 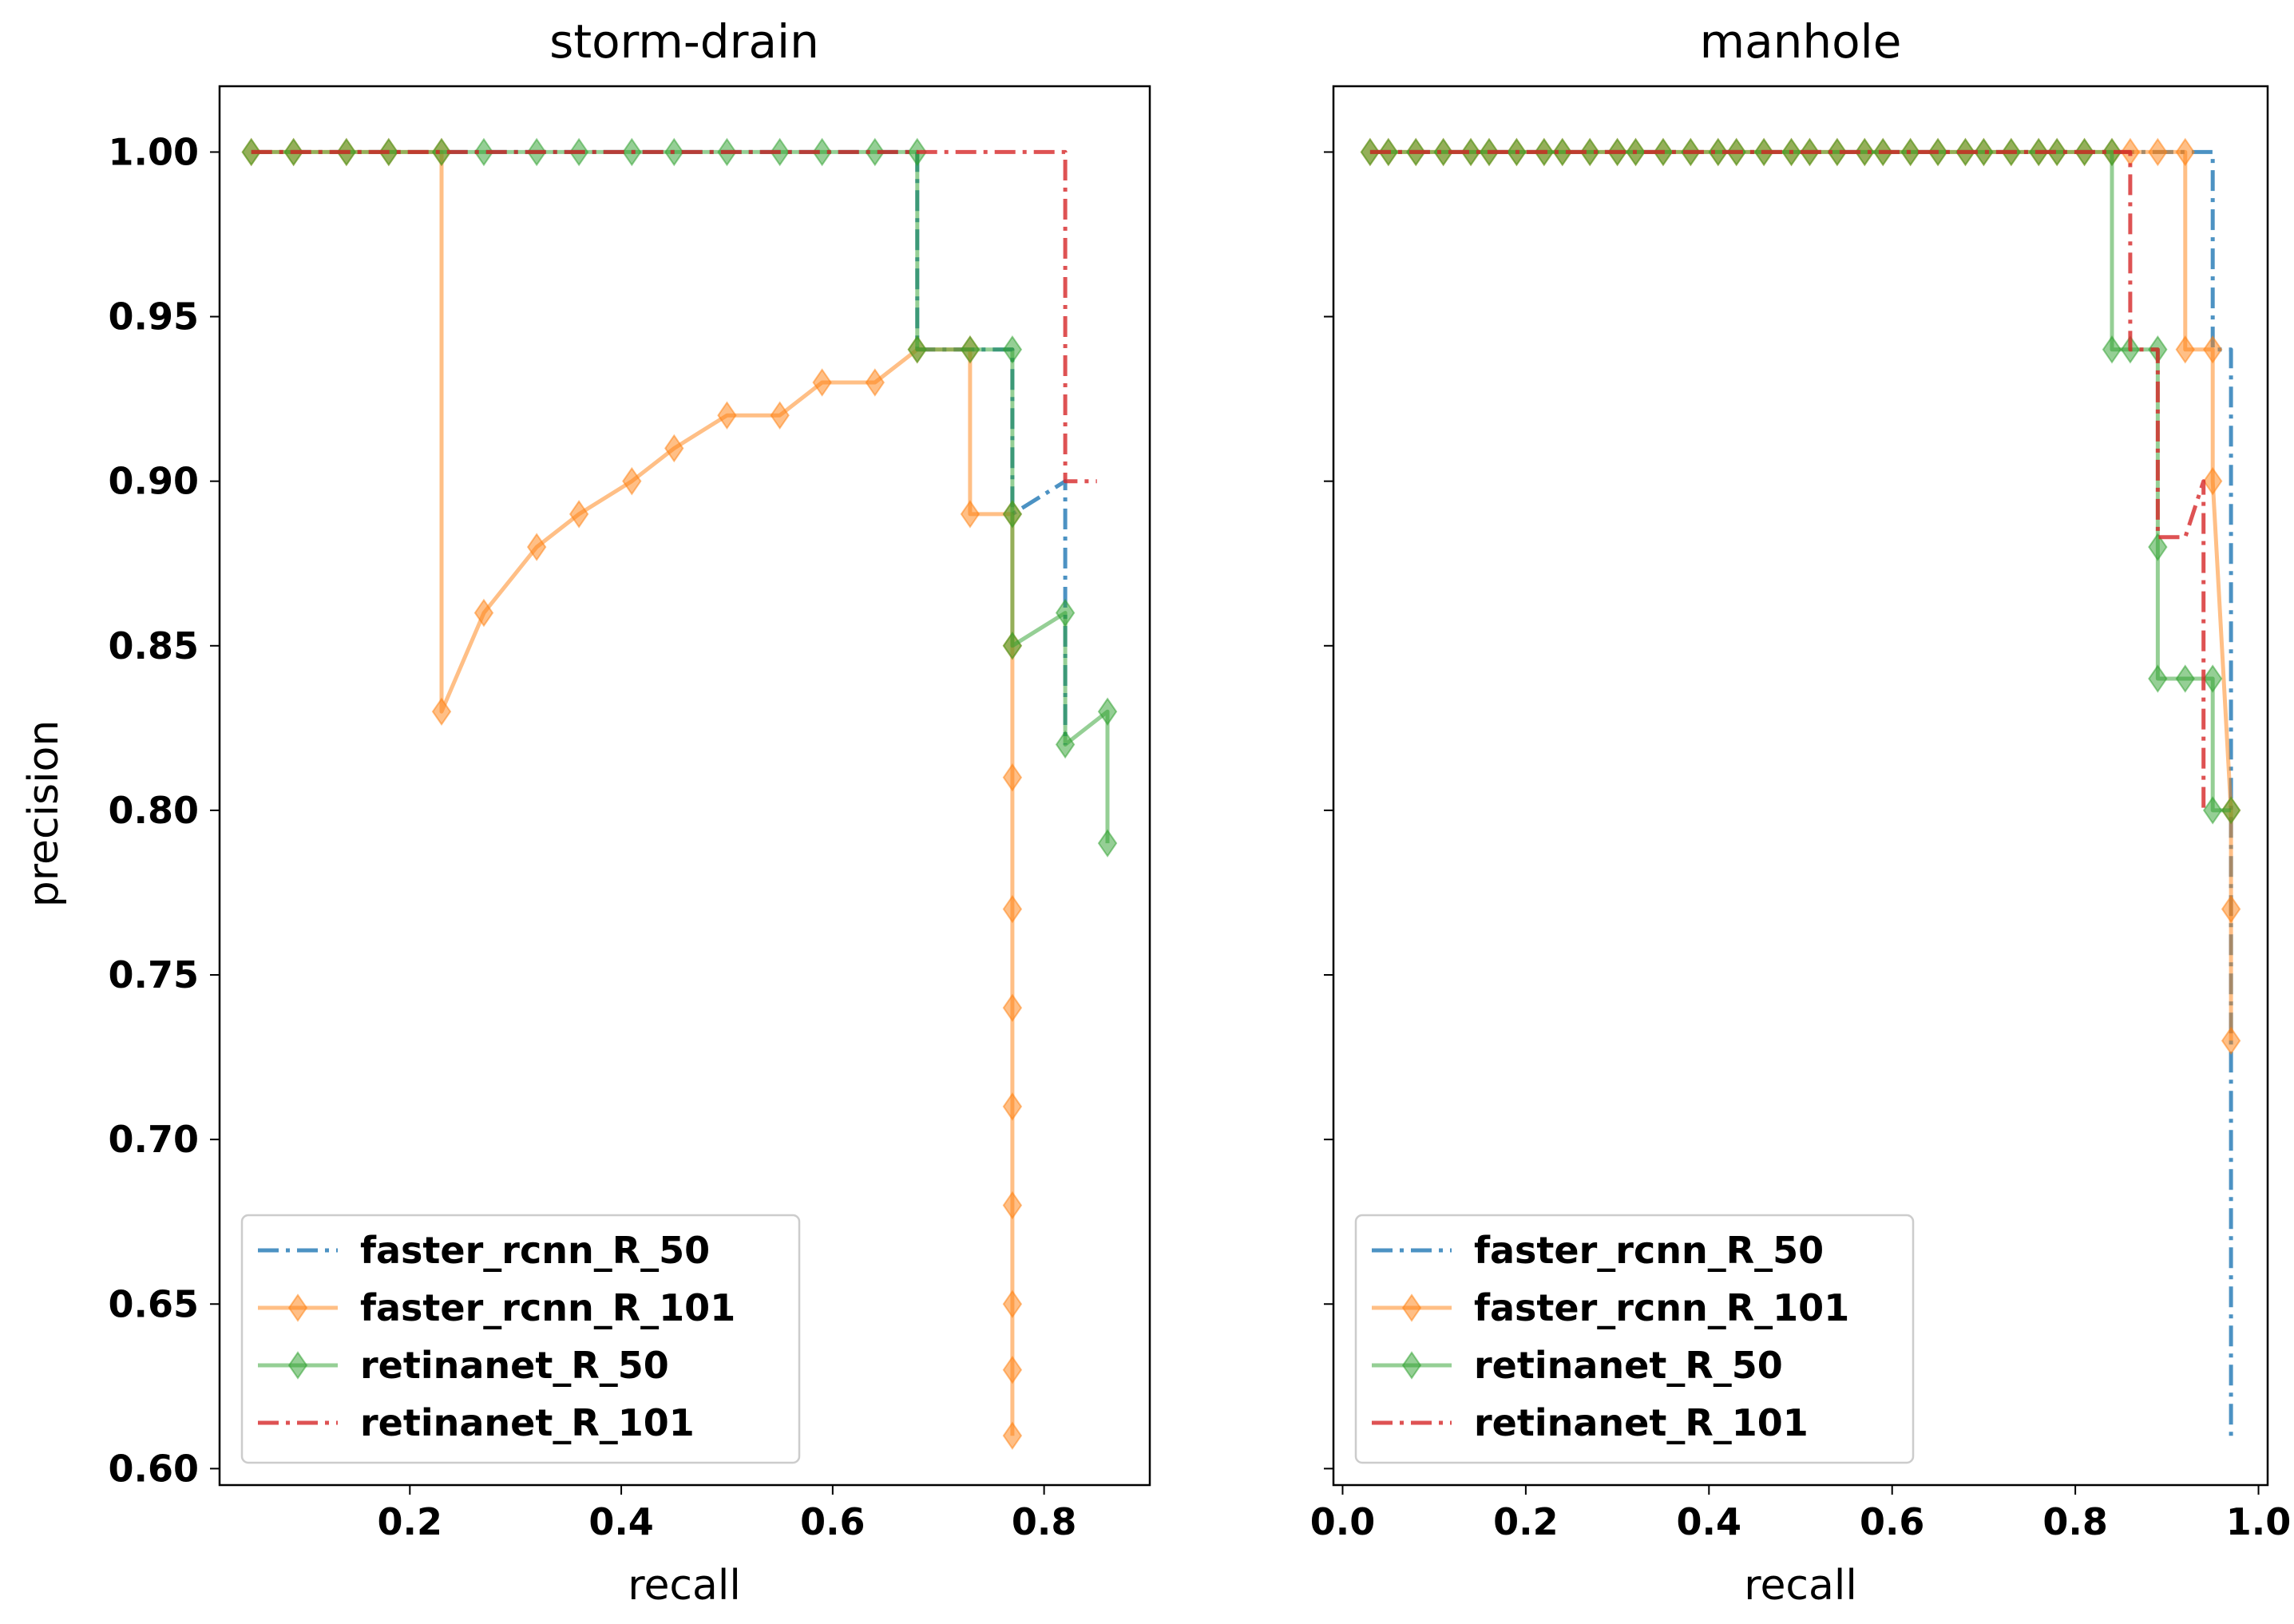 I want to click on x-tick-label: 0.4, so click(x=1710, y=1521).